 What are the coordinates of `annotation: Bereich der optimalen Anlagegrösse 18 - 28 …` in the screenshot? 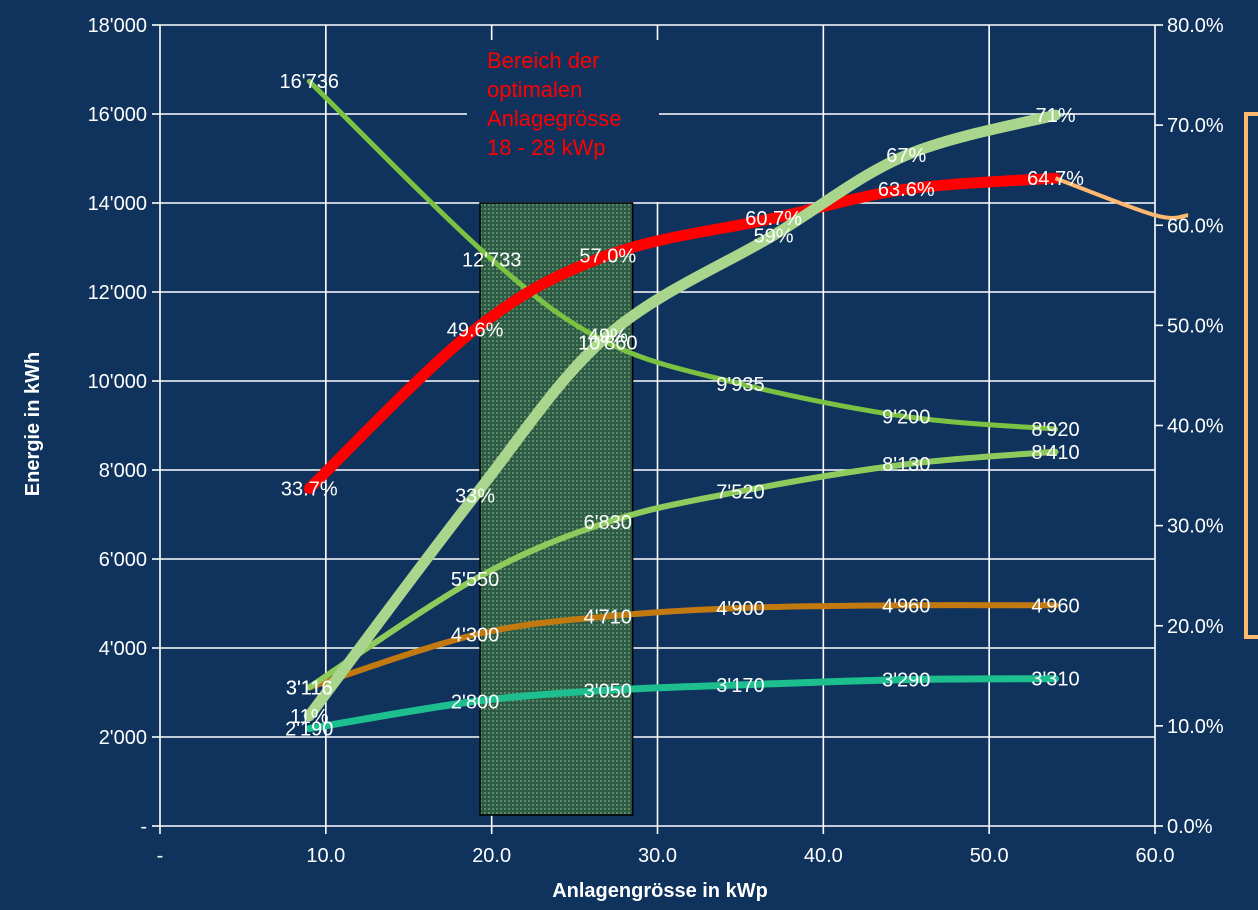 It's located at (563, 121).